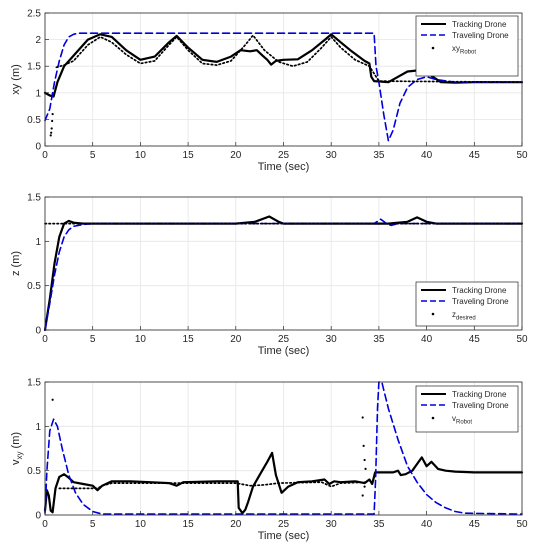 Image resolution: width=545 pixels, height=550 pixels. Describe the element at coordinates (464, 316) in the screenshot. I see `legend-label: zdesired` at that location.